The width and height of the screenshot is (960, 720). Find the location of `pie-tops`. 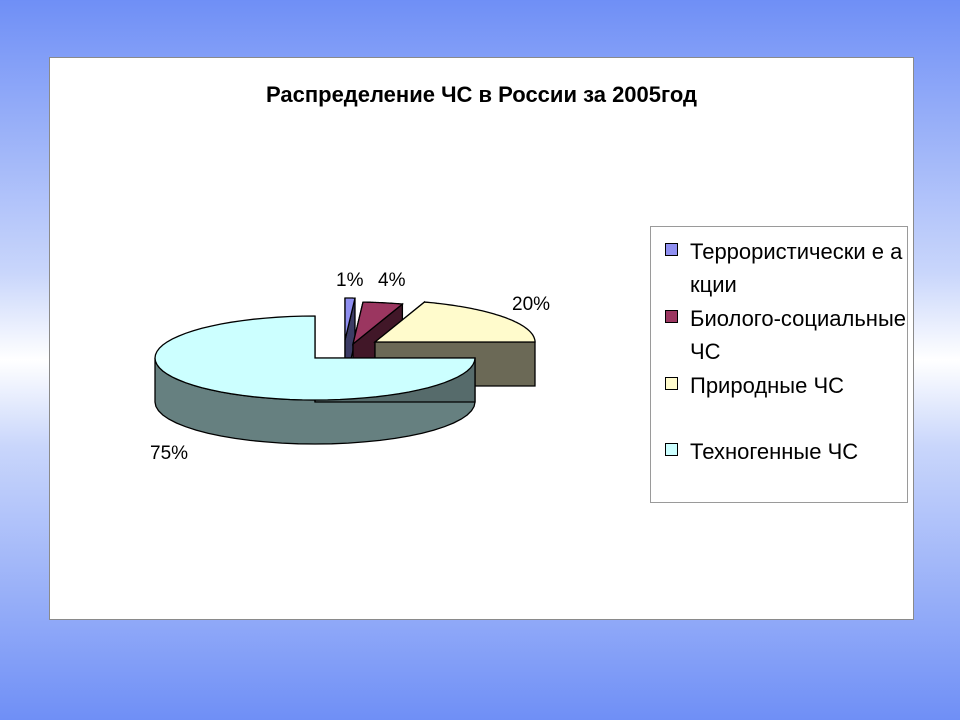

pie-tops is located at coordinates (345, 349).